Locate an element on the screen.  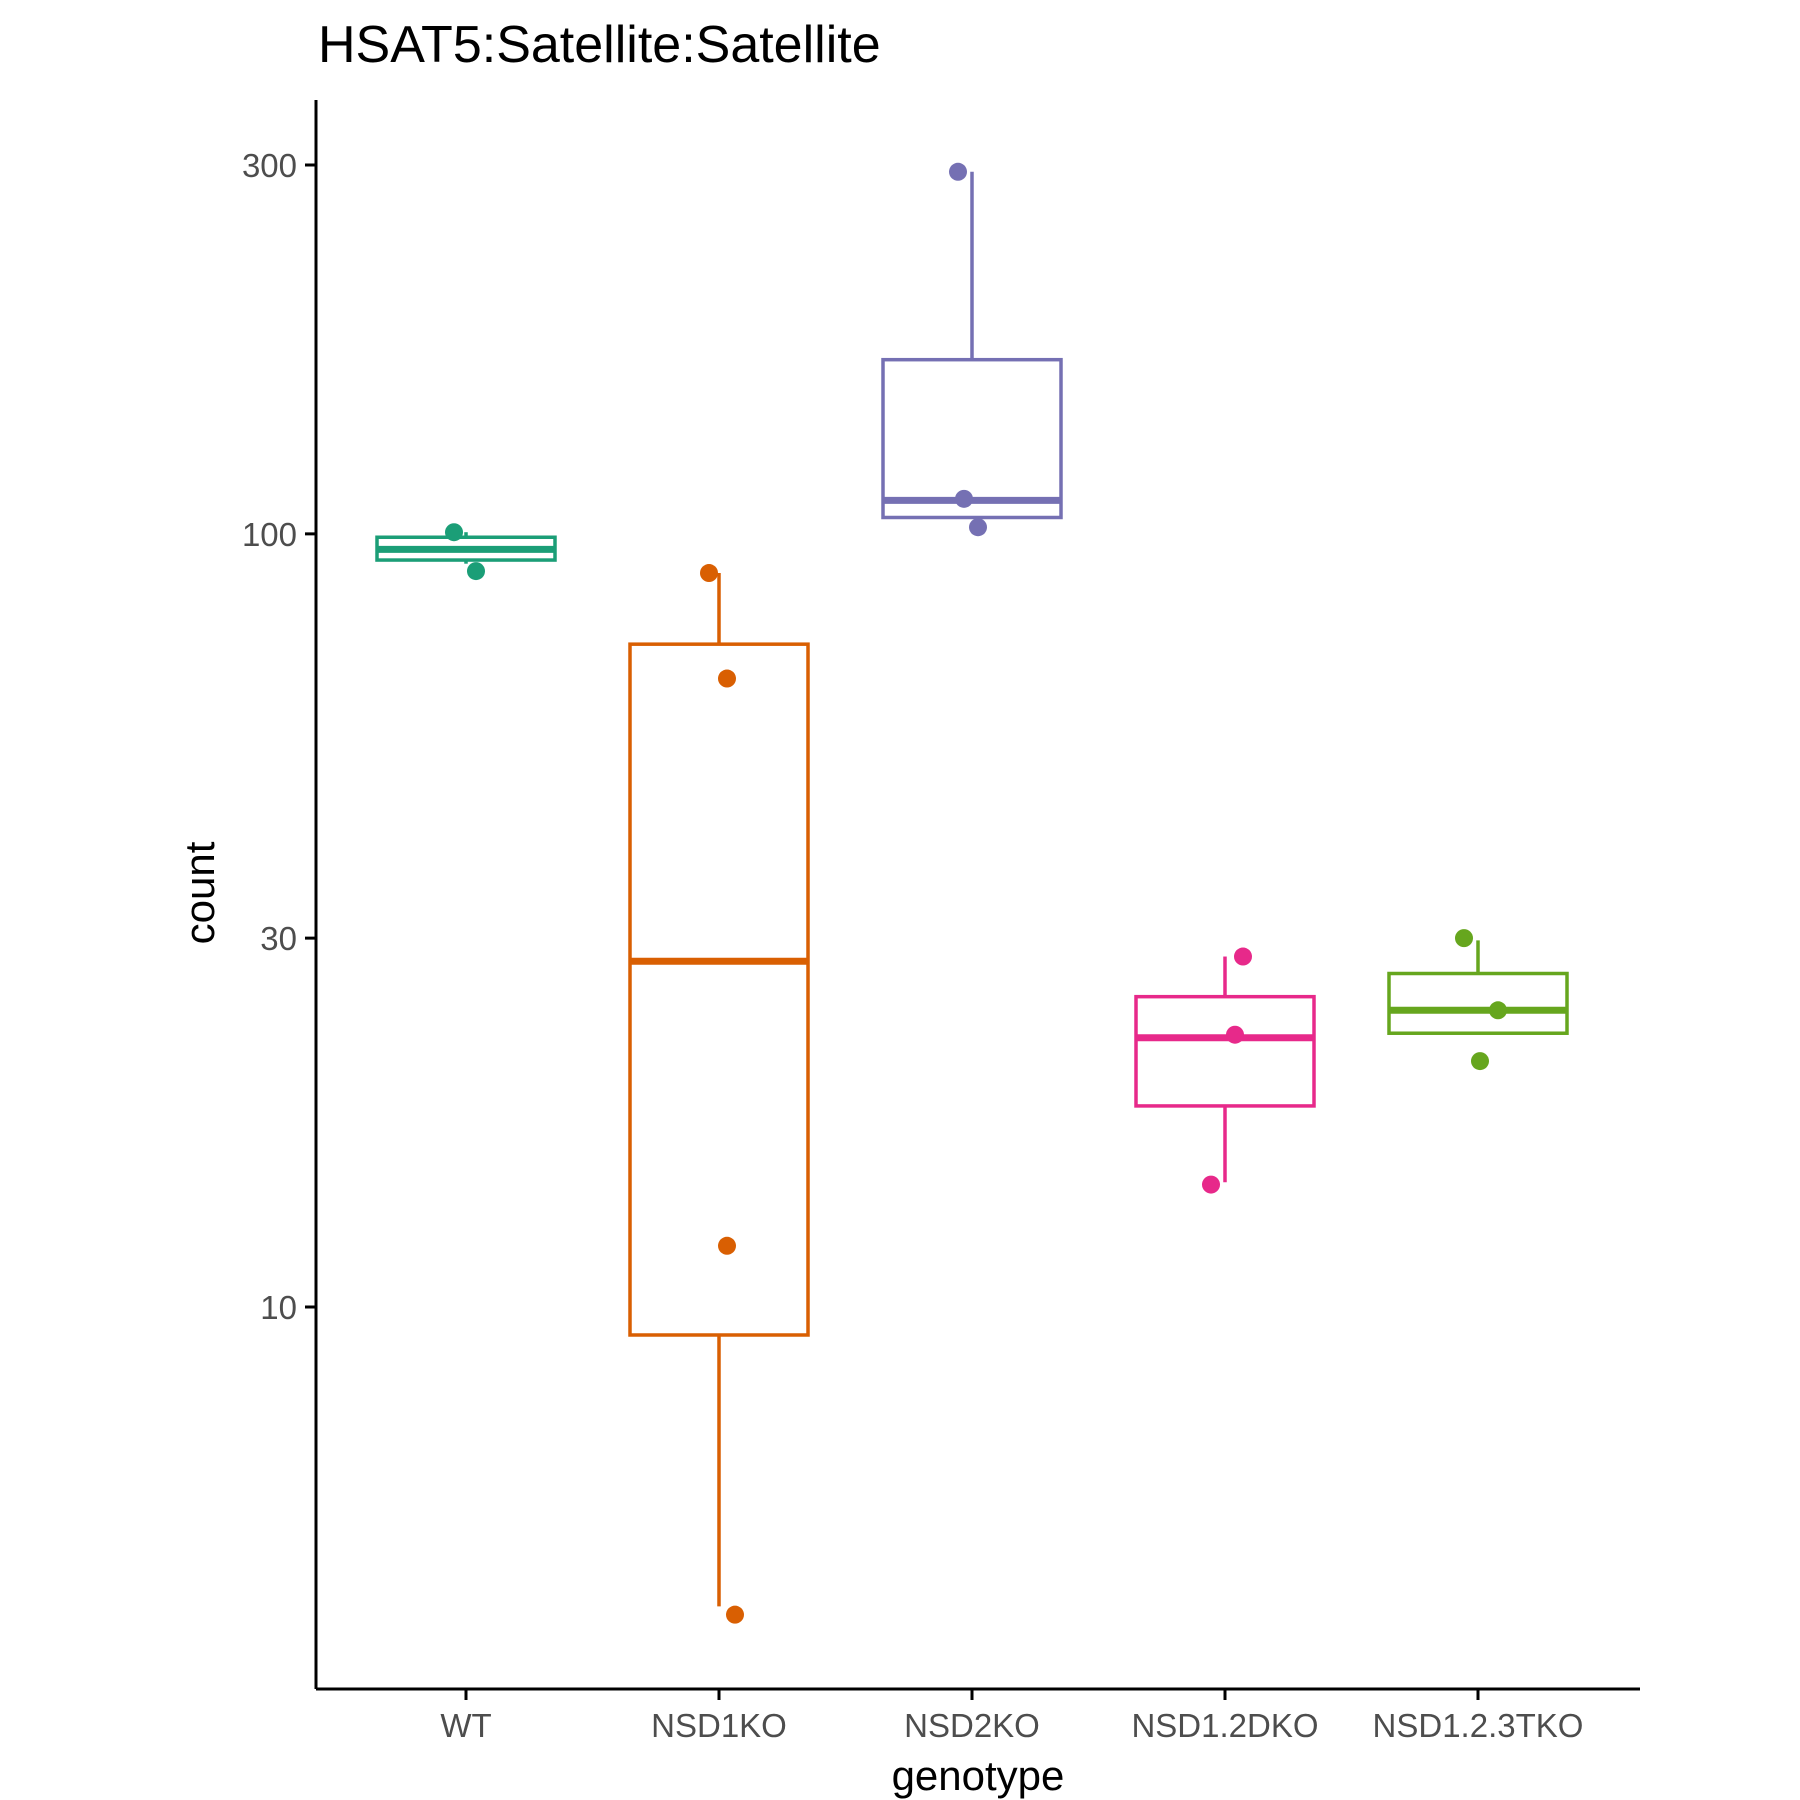
box-group-nsd1ko is located at coordinates (719, 1094).